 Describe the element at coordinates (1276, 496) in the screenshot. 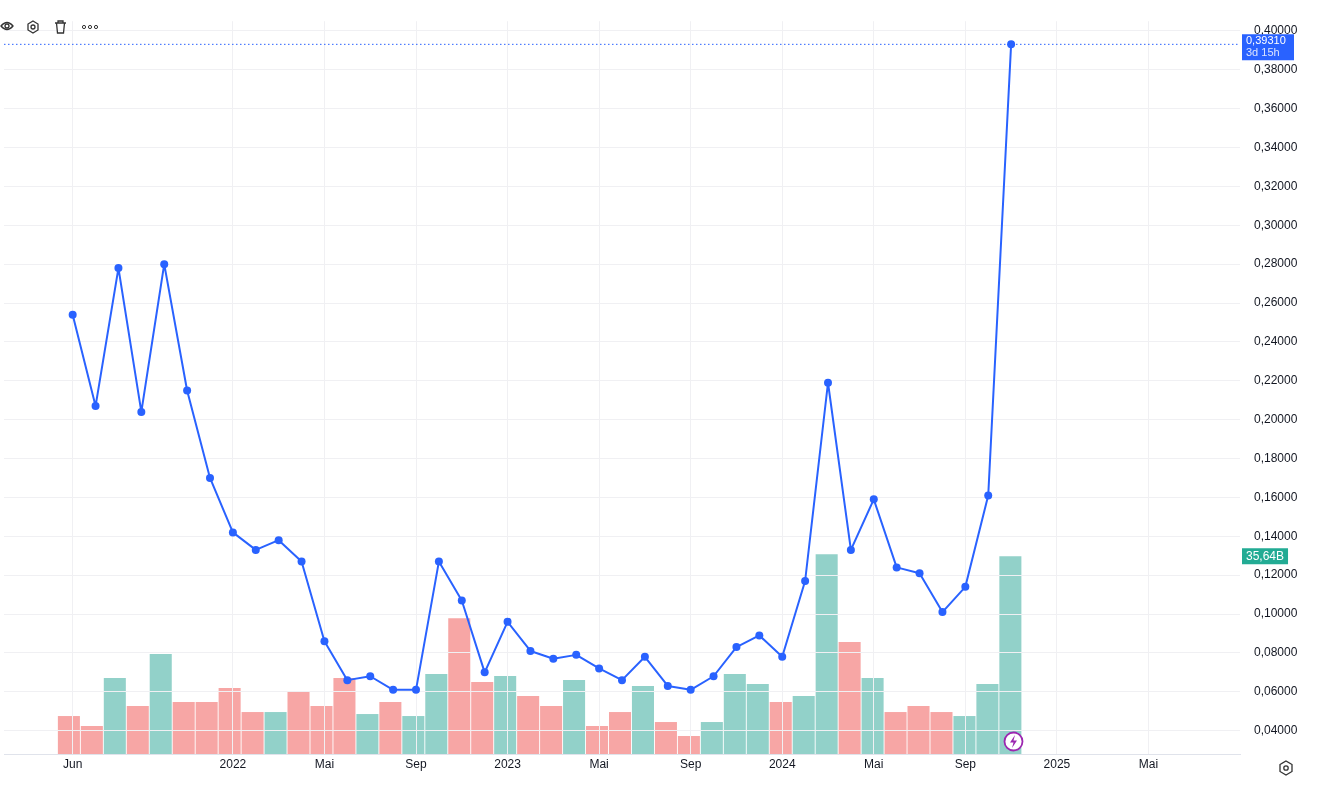

I see `y-tick-label: 0,16000` at that location.